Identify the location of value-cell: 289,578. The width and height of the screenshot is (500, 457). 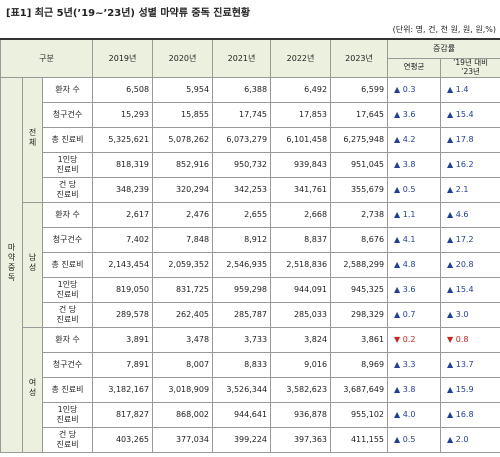
(123, 314).